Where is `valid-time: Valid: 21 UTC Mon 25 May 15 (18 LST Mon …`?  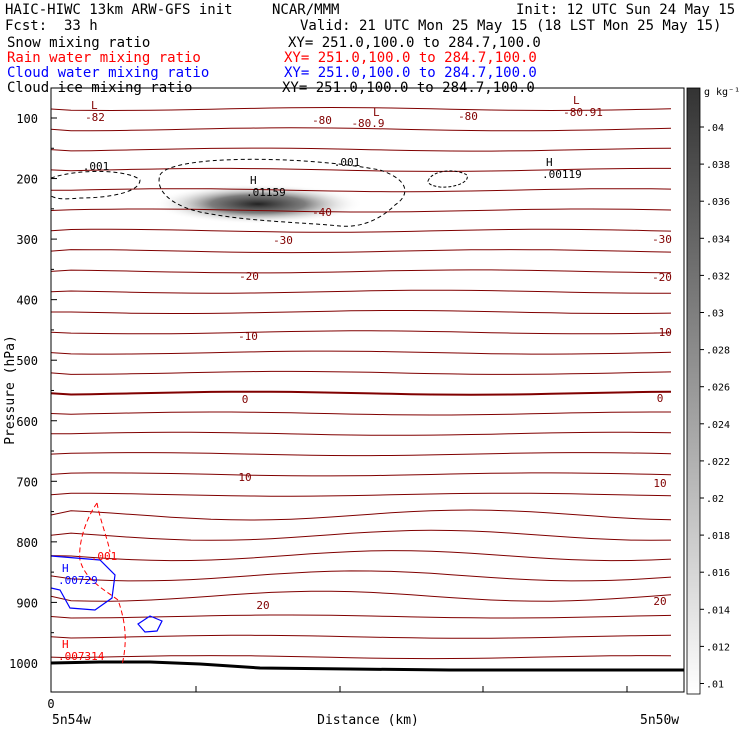
valid-time: Valid: 21 UTC Mon 25 May 15 (18 LST Mon … is located at coordinates (511, 26).